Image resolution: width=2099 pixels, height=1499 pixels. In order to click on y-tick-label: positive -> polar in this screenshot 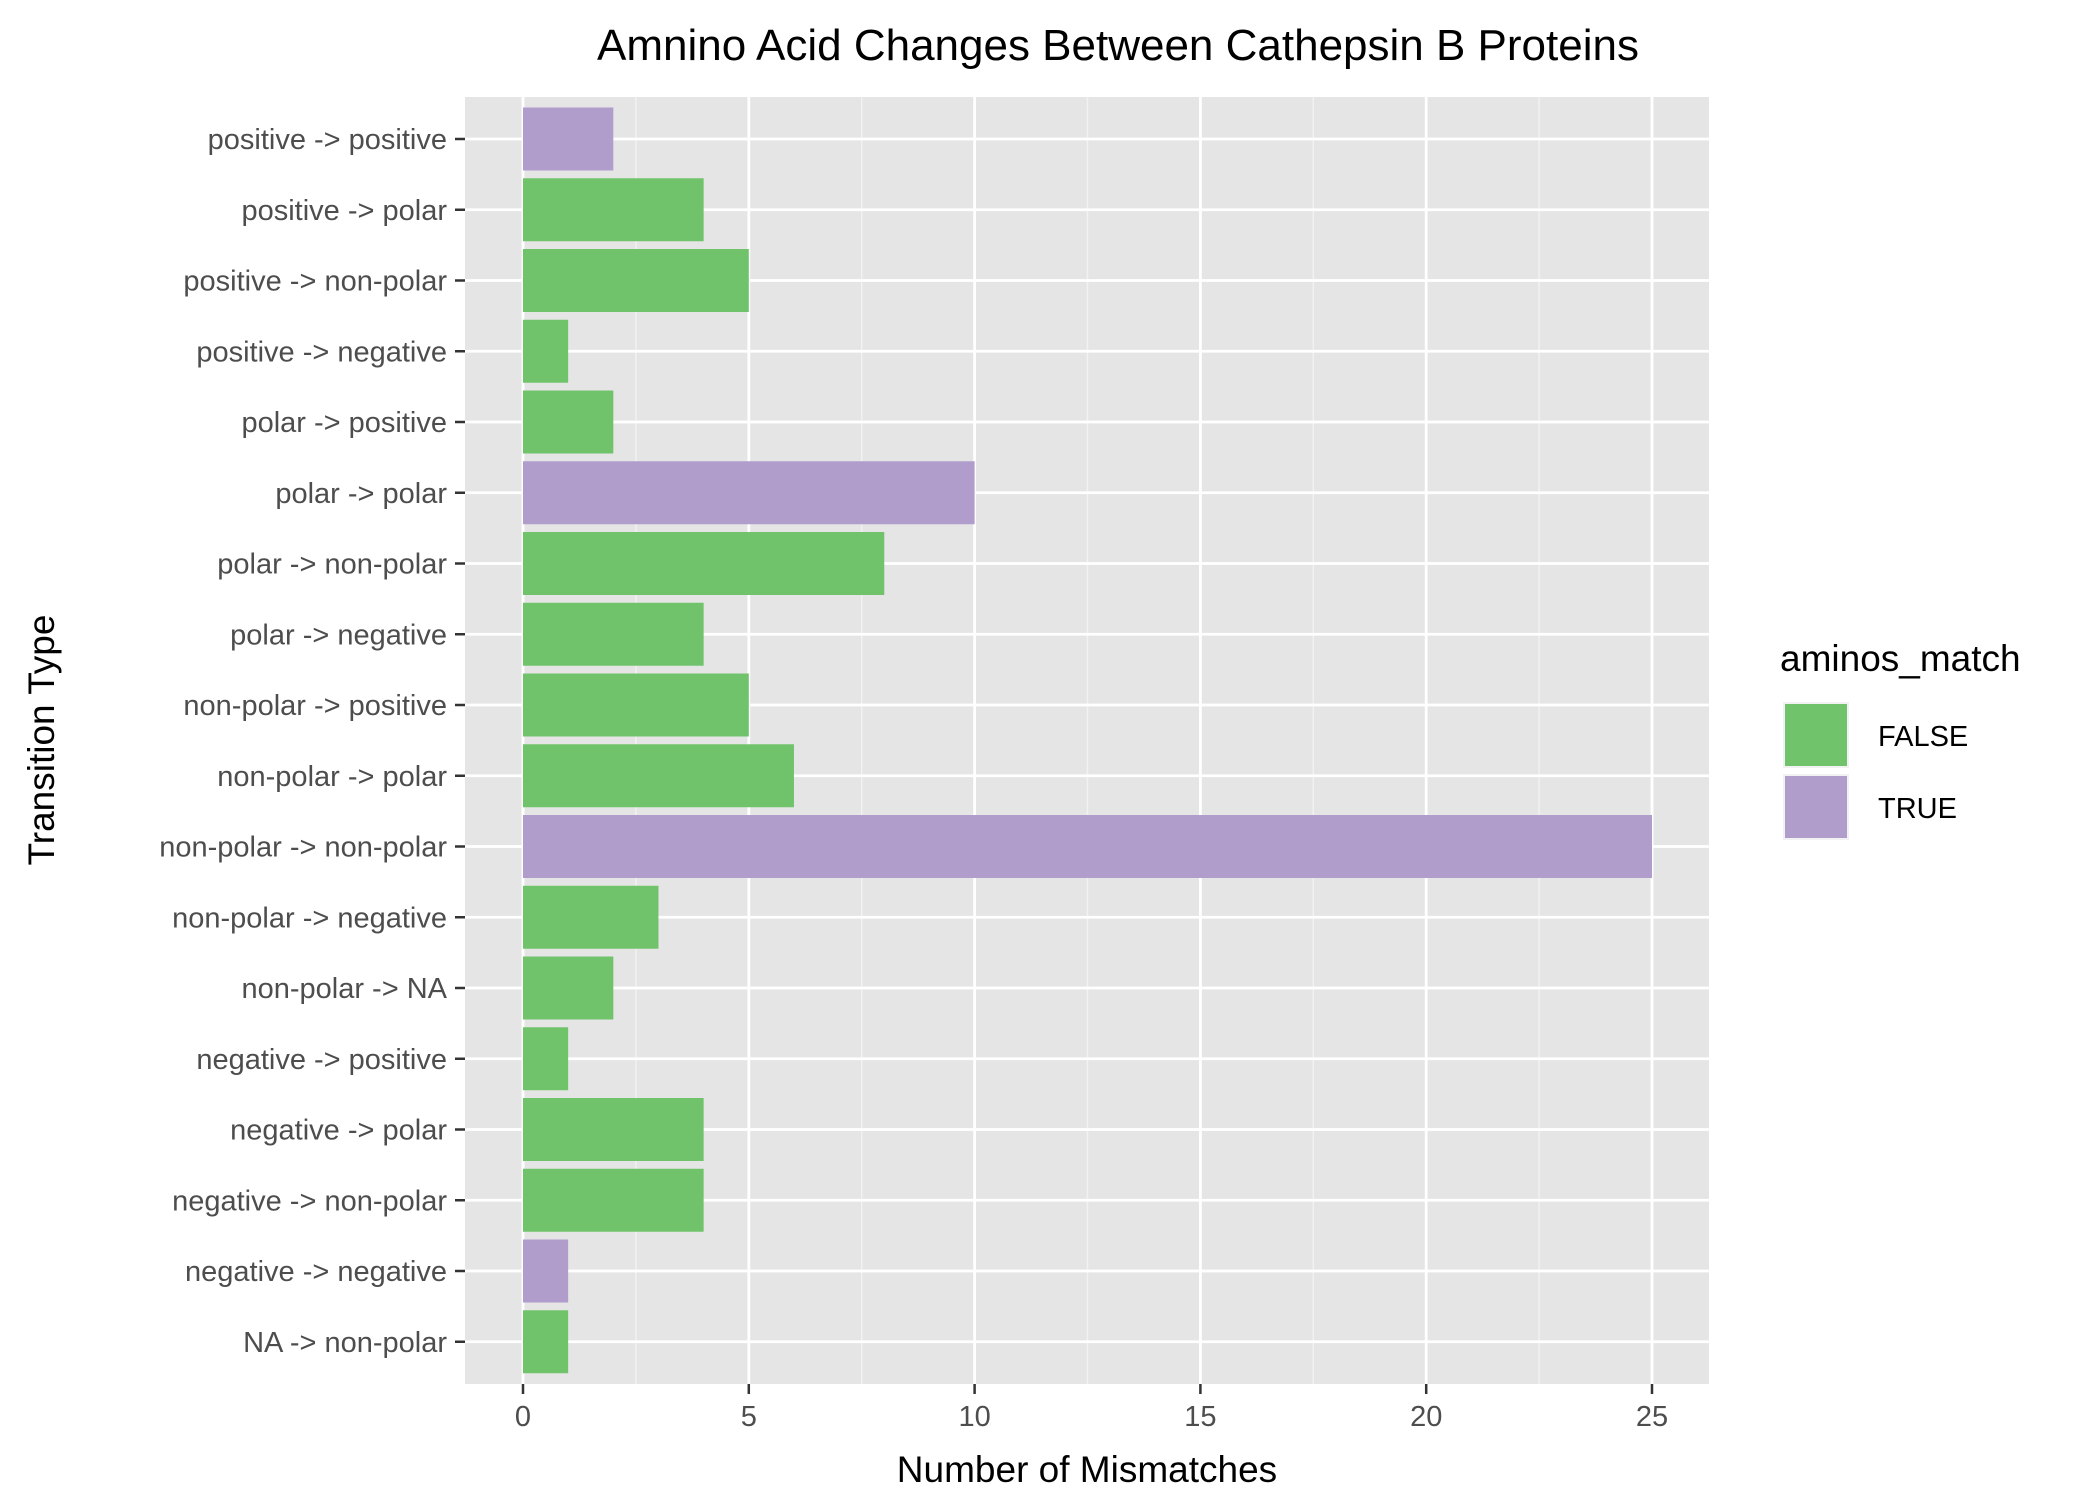, I will do `click(344, 211)`.